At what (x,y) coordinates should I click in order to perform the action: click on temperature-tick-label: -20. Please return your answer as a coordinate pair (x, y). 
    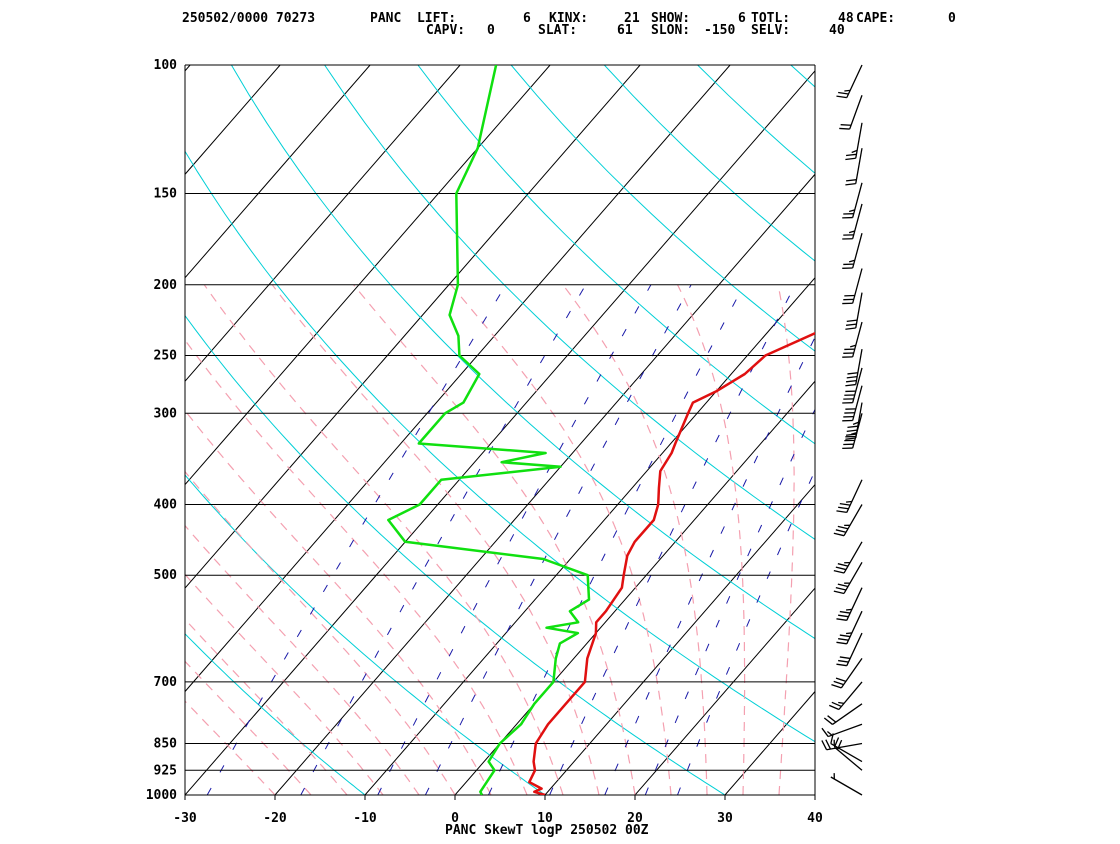
    Looking at the image, I should click on (275, 818).